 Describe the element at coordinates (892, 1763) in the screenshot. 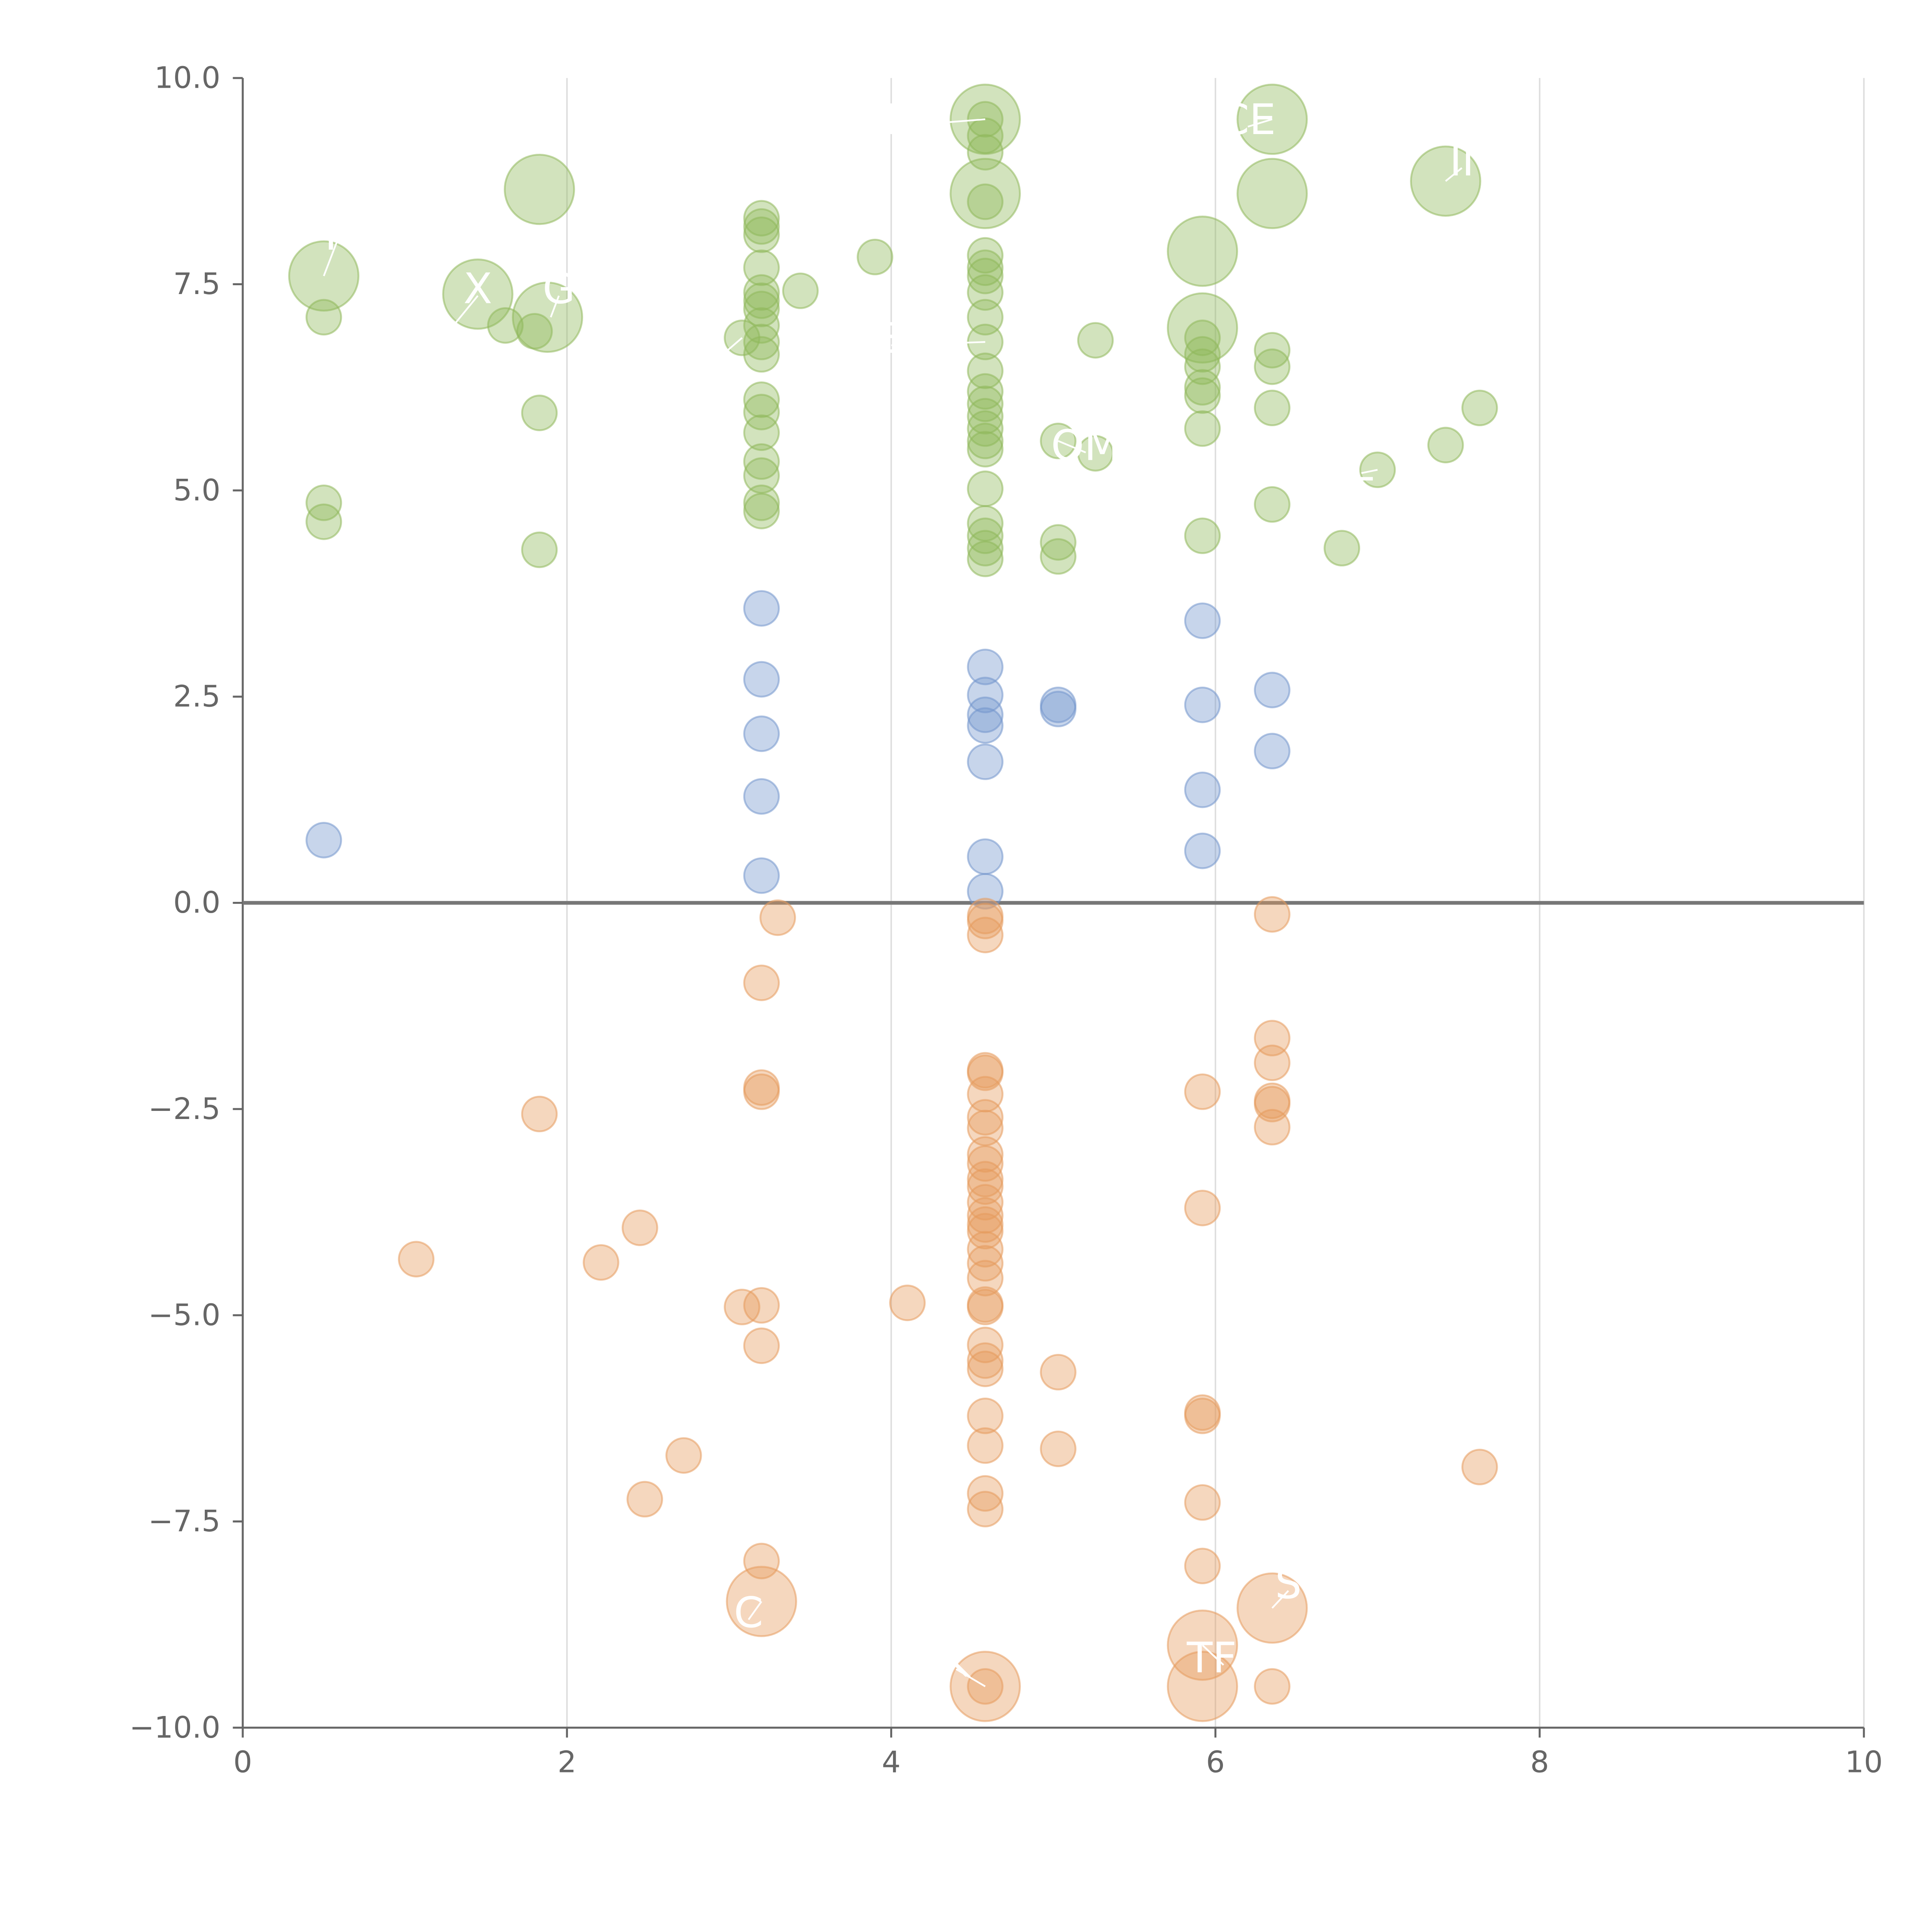

I see `x-tick-label: 4` at that location.